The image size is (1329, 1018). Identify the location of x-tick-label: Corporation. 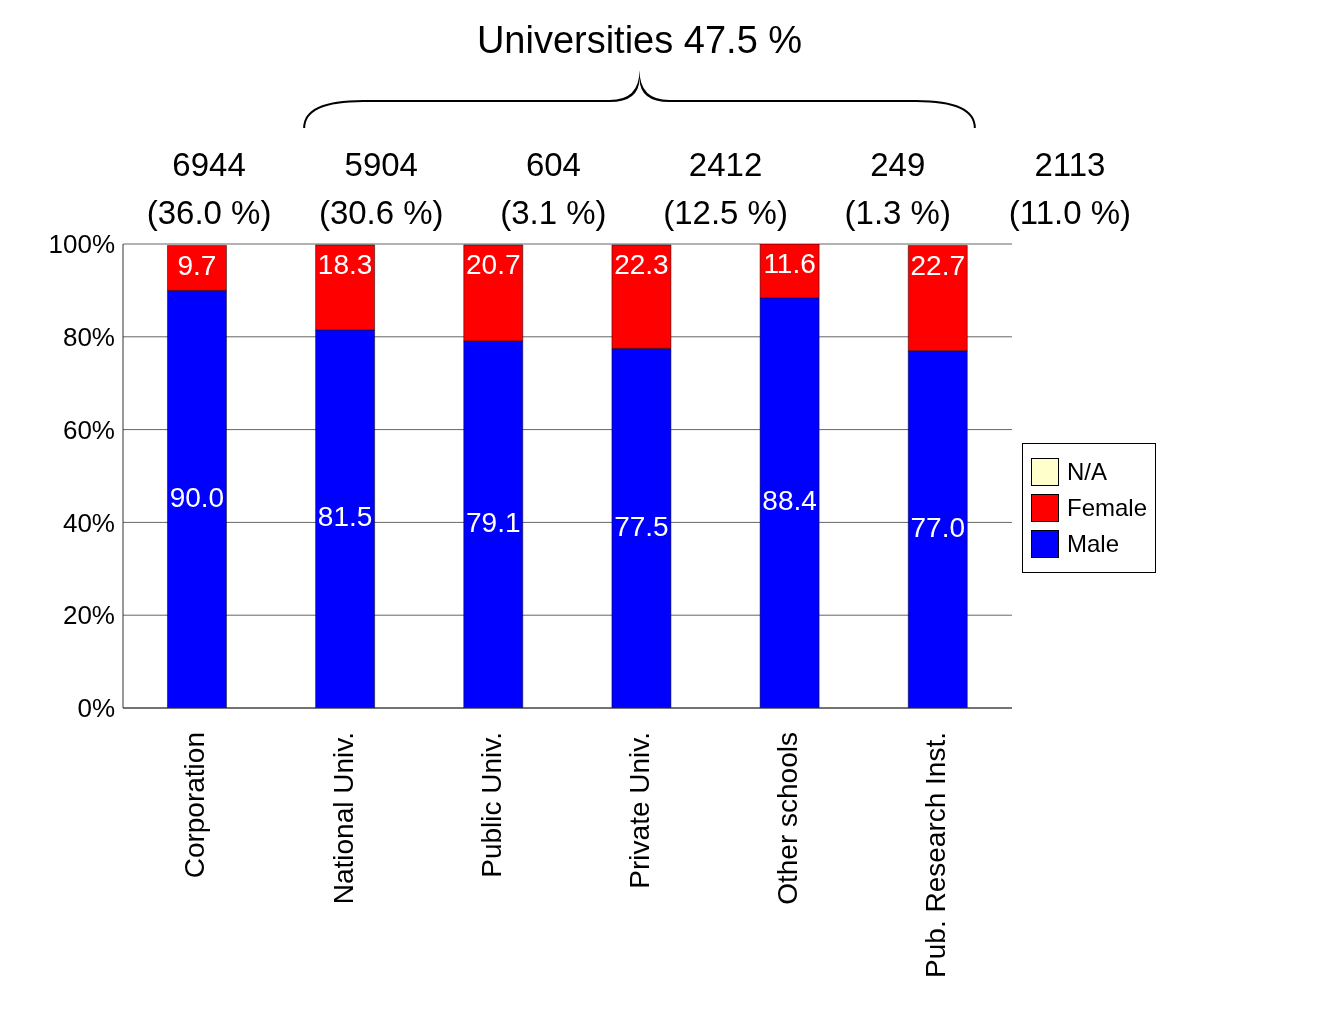
(195, 805).